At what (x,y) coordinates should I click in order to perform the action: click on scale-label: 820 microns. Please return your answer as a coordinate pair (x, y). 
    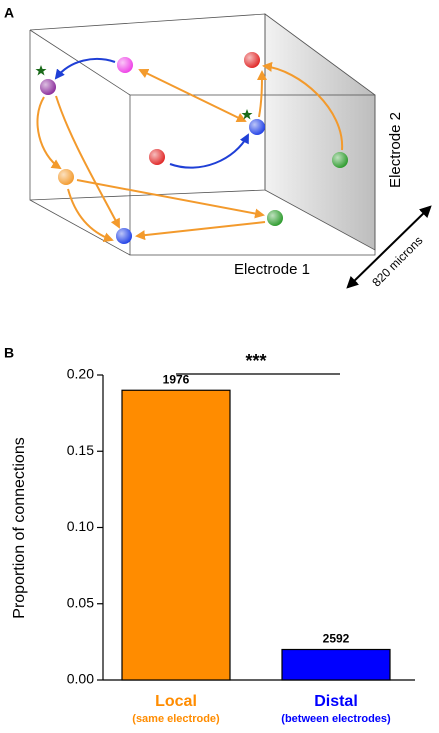
    Looking at the image, I should click on (397, 261).